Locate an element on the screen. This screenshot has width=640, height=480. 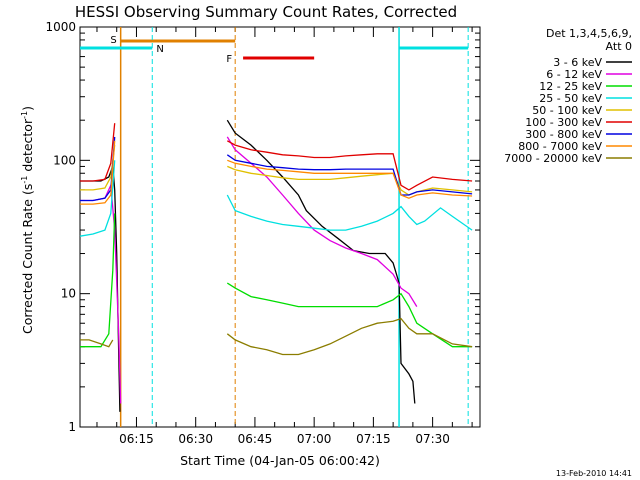
x-tick-label: 06:30 is located at coordinates (195, 439).